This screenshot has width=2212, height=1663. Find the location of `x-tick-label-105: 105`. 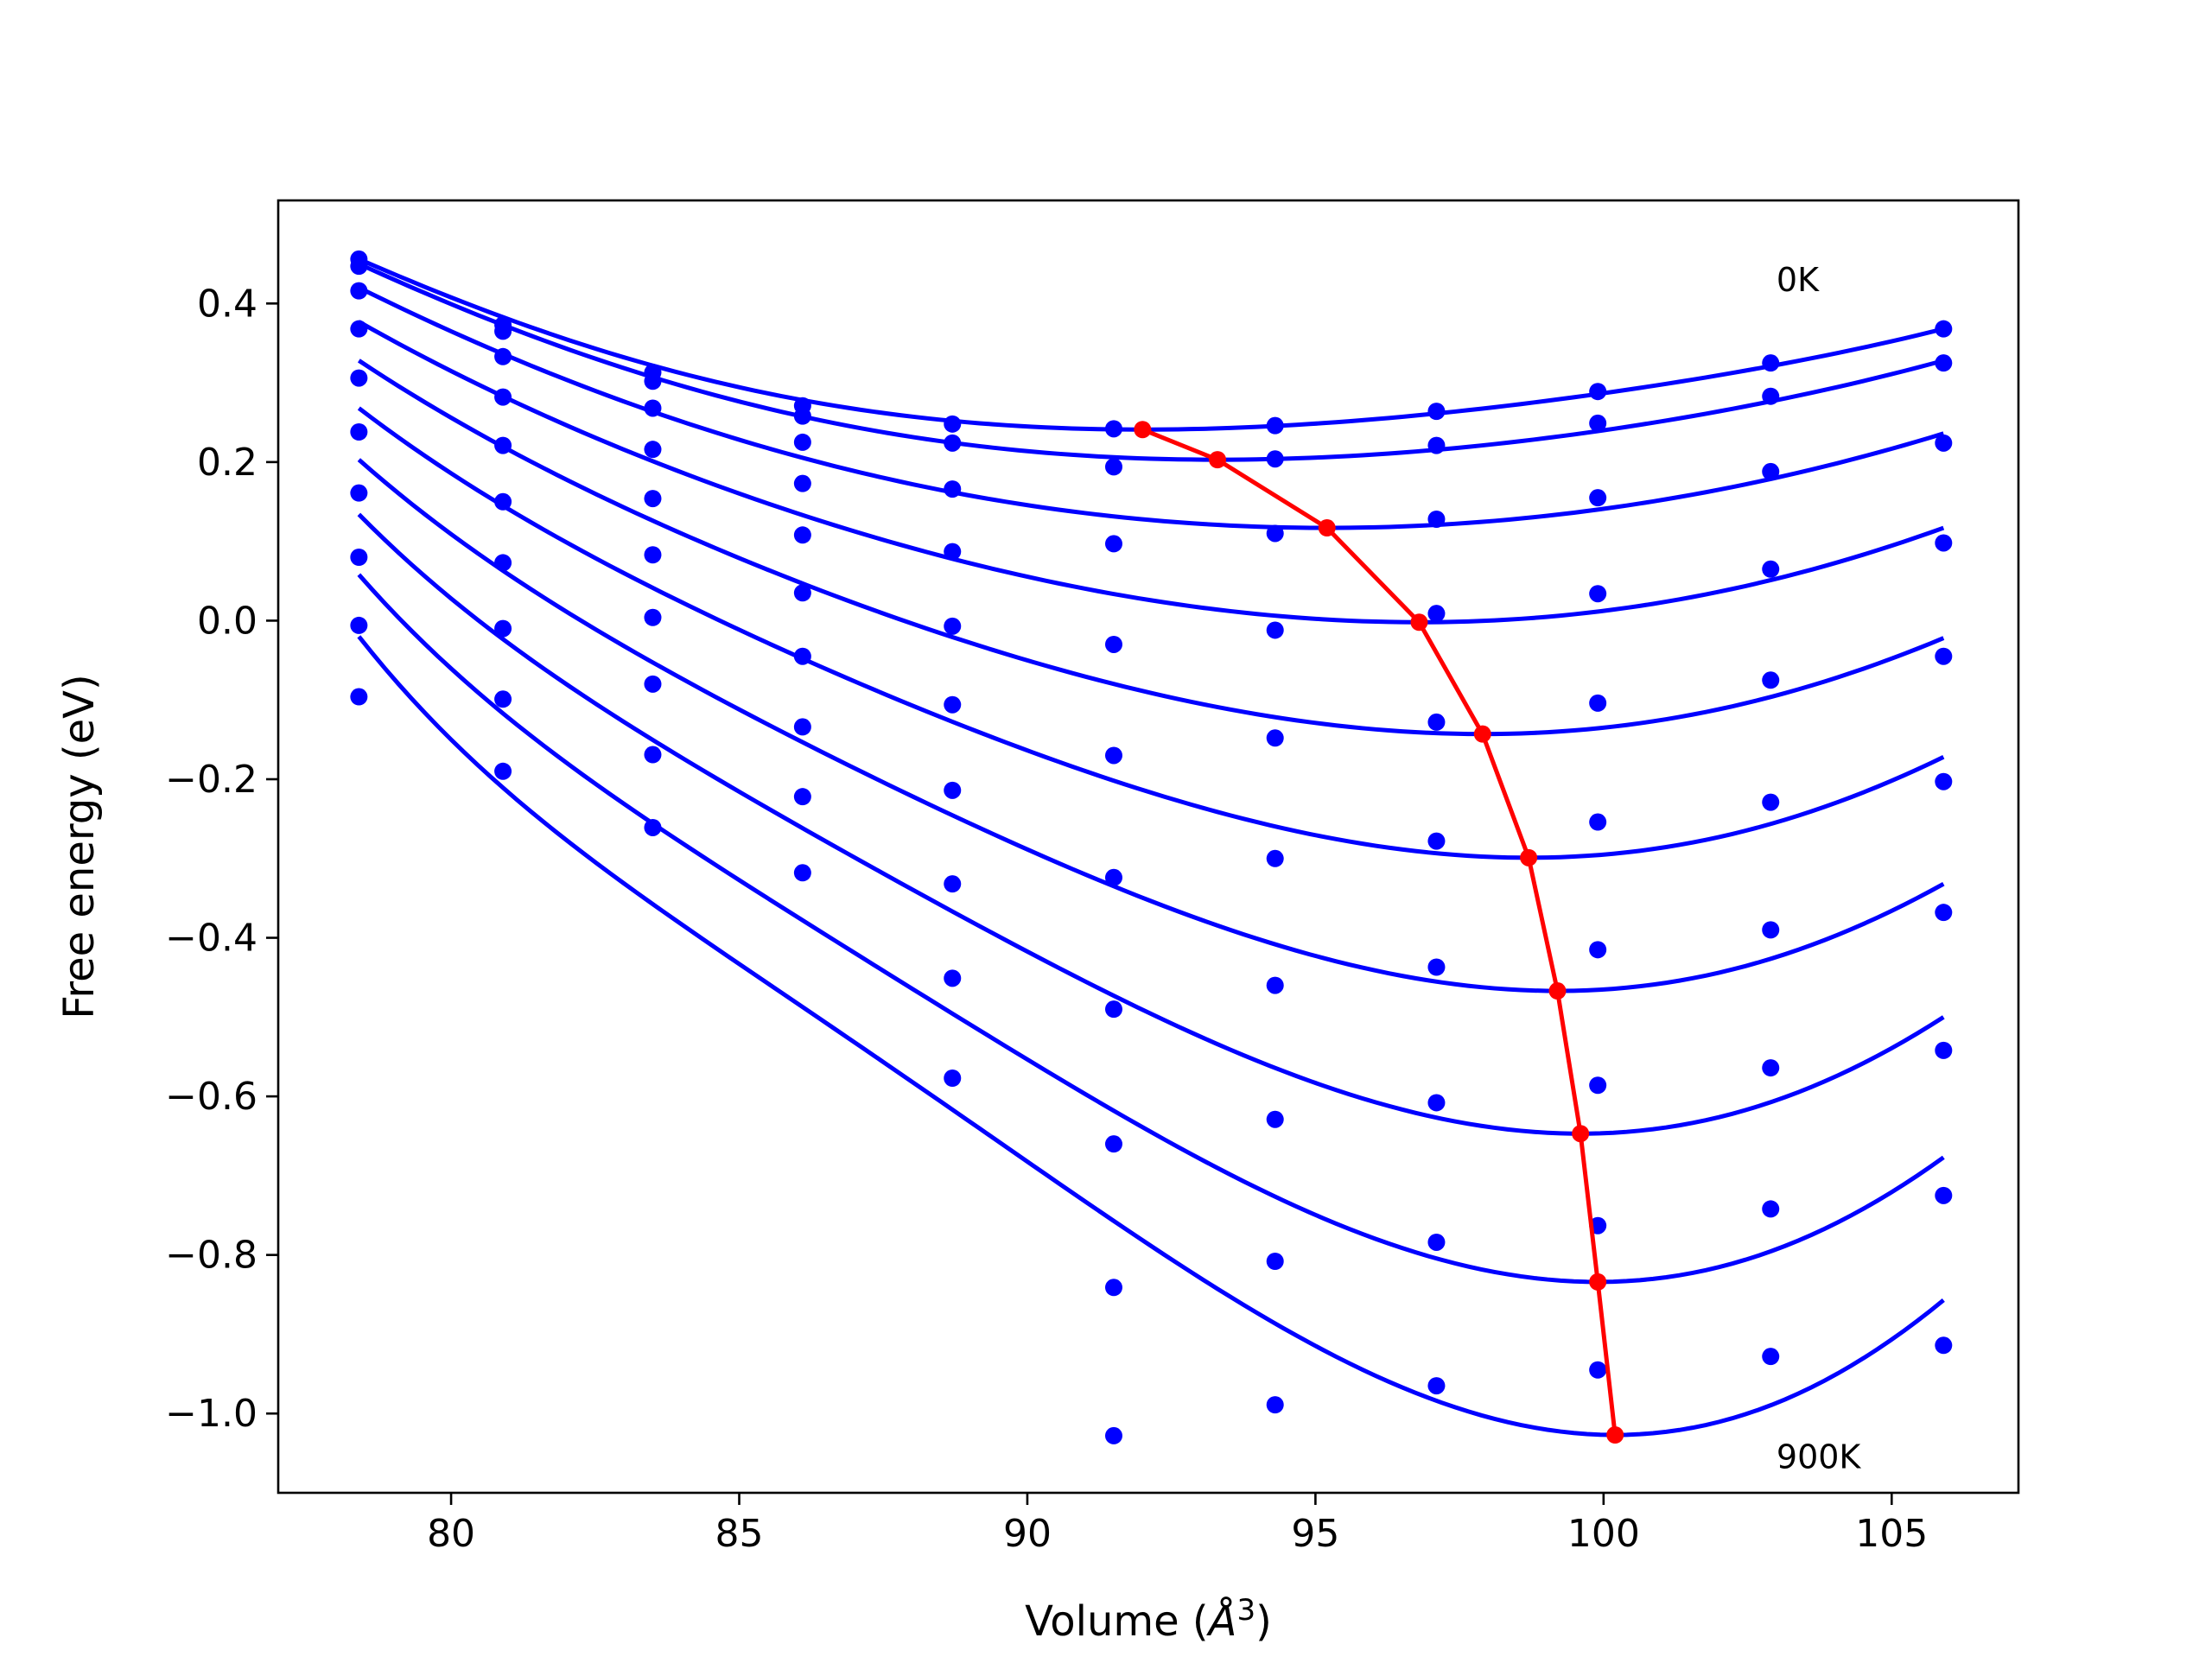

x-tick-label-105: 105 is located at coordinates (1891, 1534).